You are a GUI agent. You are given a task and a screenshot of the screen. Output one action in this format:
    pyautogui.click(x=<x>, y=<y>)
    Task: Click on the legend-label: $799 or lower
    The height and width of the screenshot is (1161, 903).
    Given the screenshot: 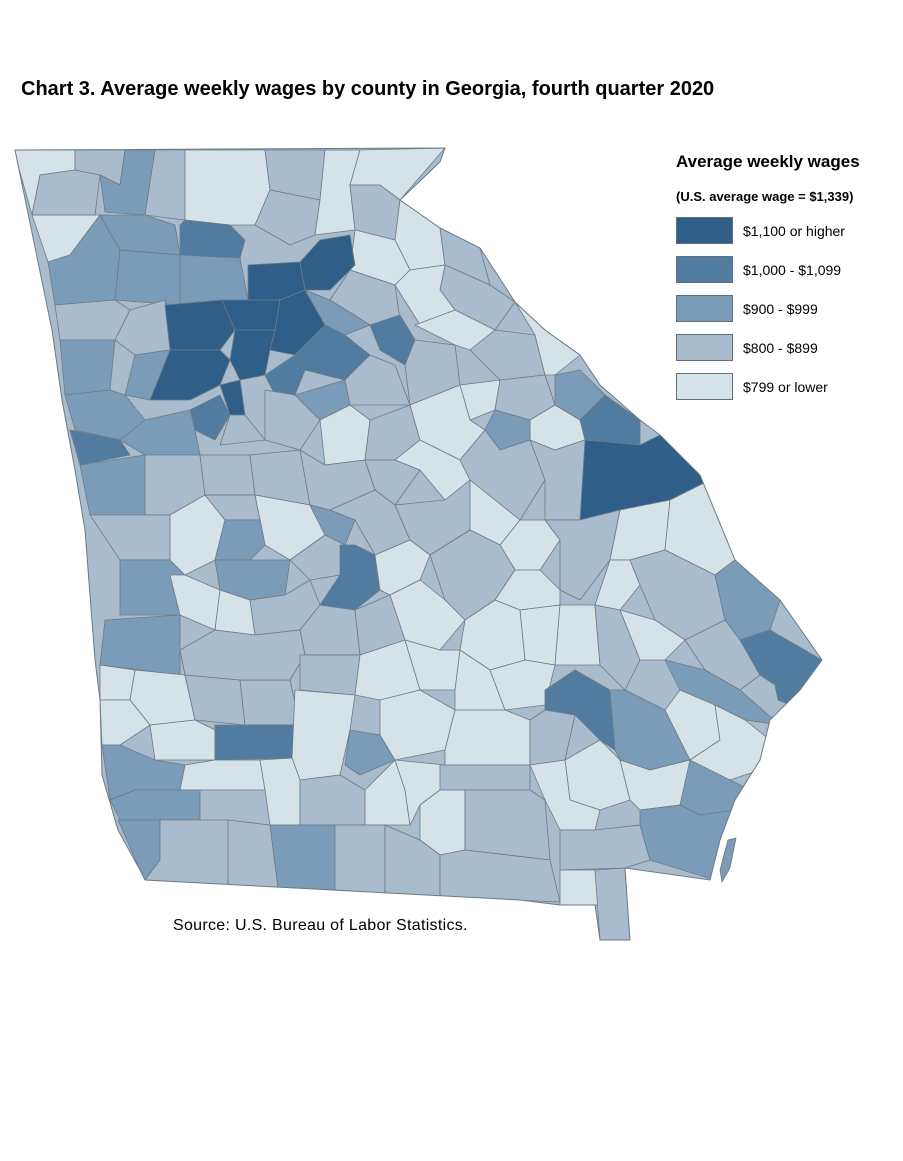 What is the action you would take?
    pyautogui.click(x=785, y=386)
    